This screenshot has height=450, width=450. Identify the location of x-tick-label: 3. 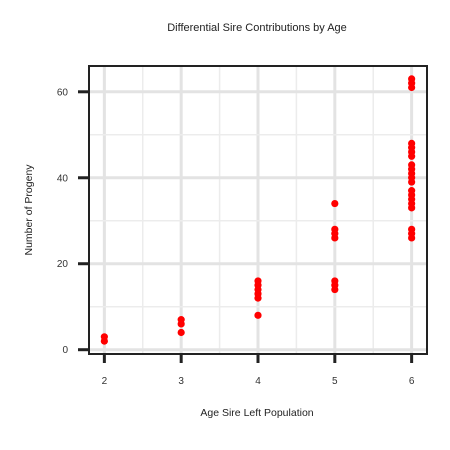
(181, 381).